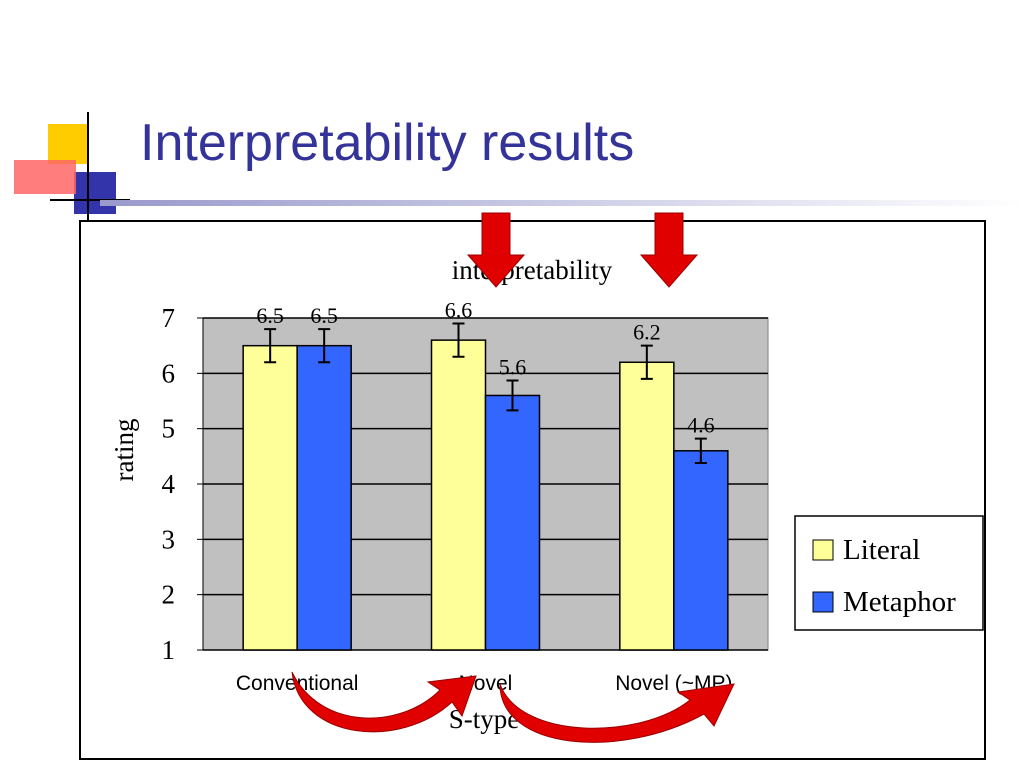  Describe the element at coordinates (881, 550) in the screenshot. I see `legend-label: Literal` at that location.